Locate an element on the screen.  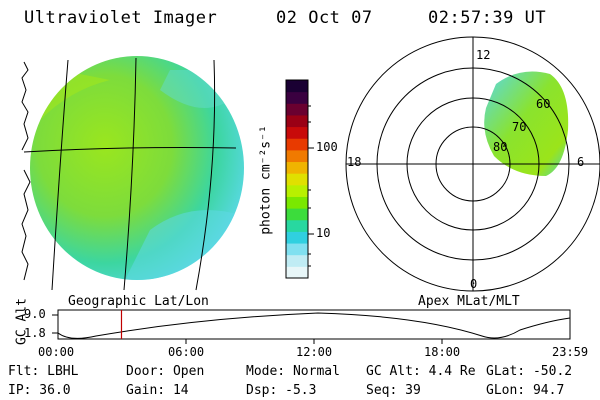
date-label: 02 Oct 07 is located at coordinates (324, 18).